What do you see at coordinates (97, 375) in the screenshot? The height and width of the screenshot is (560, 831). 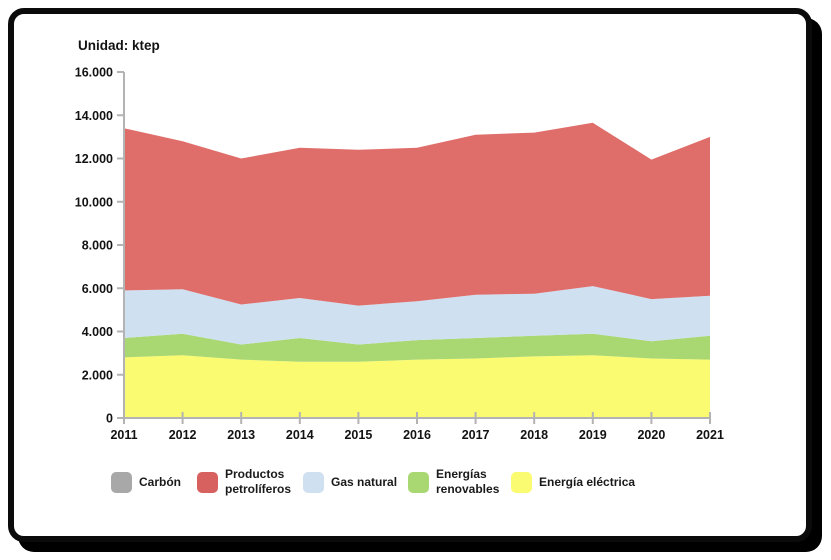 I see `y-tick-label: 2.000` at bounding box center [97, 375].